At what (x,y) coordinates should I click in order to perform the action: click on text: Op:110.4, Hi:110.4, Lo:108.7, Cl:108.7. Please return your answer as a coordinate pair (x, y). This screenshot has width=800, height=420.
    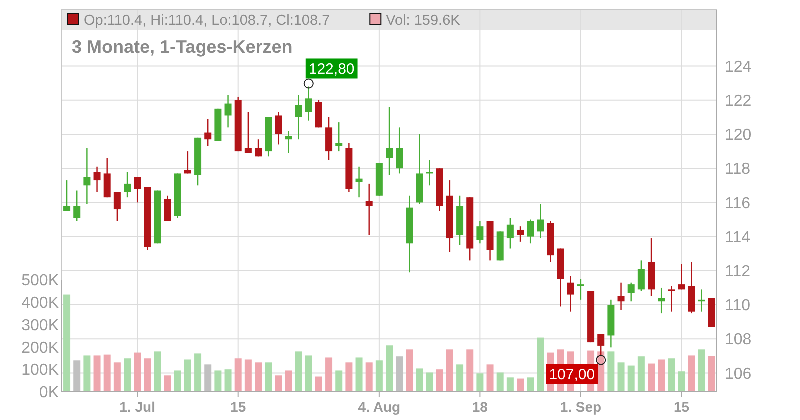
    Looking at the image, I should click on (207, 21).